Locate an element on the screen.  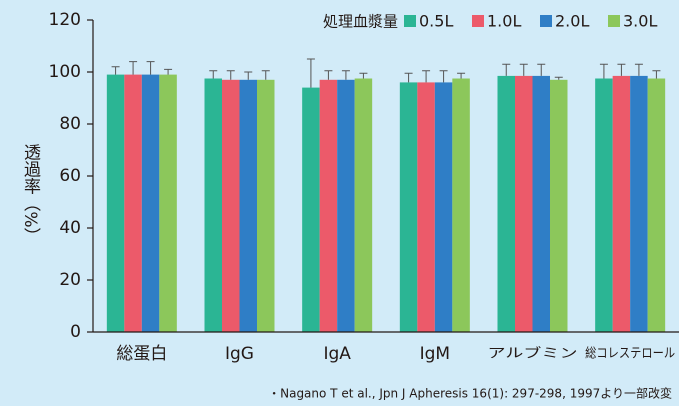
y-tick-label: 120 is located at coordinates (65, 20).